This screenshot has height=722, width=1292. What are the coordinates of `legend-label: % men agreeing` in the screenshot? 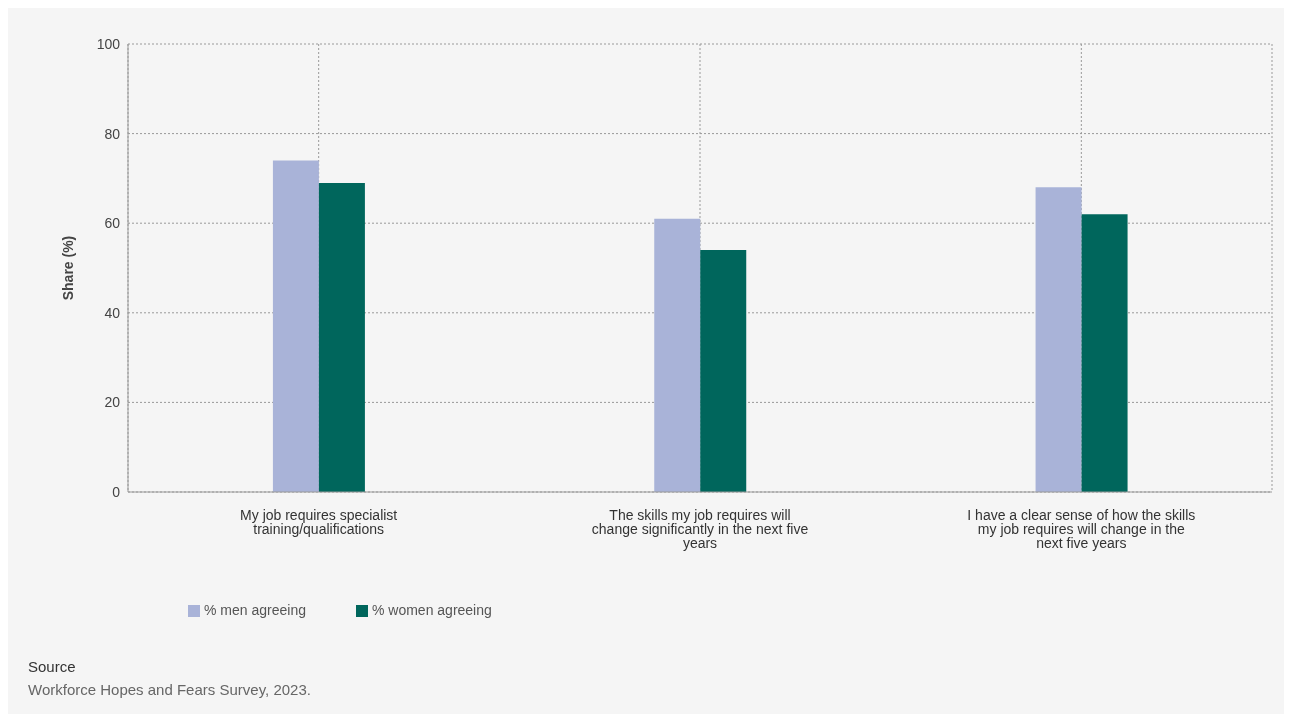 It's located at (255, 610).